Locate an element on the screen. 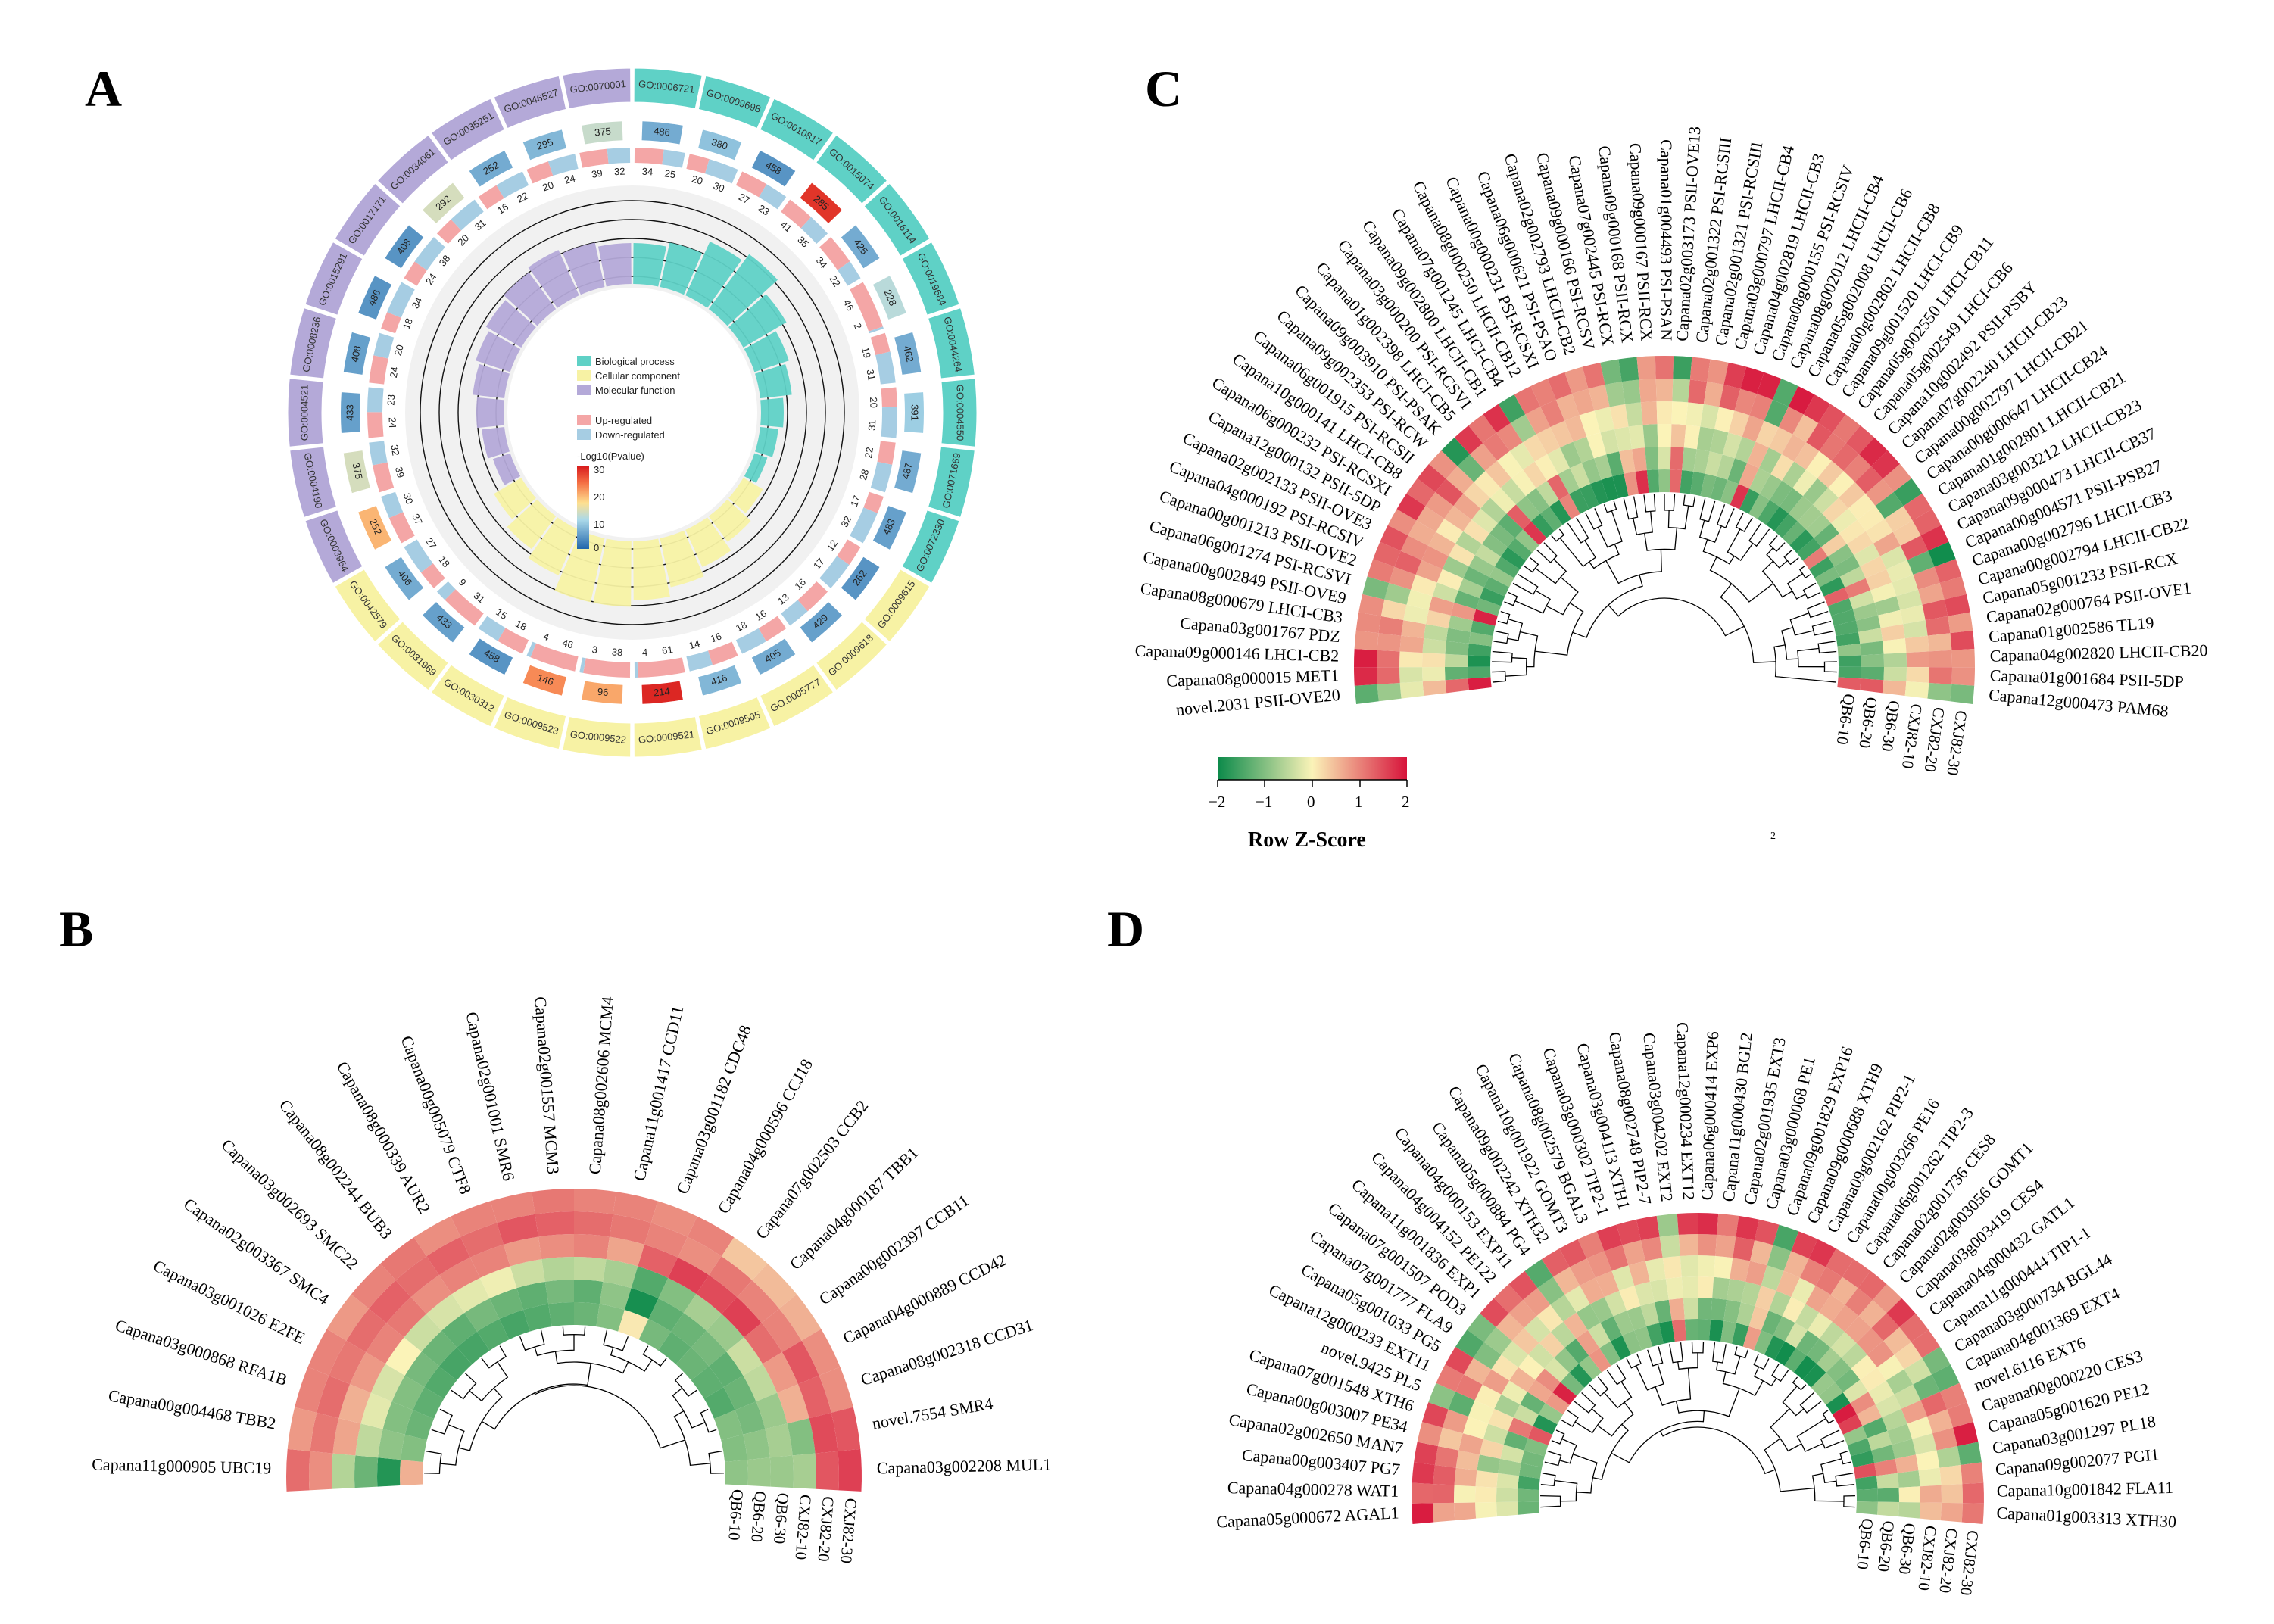  down-count-label: 14 is located at coordinates (694, 644).